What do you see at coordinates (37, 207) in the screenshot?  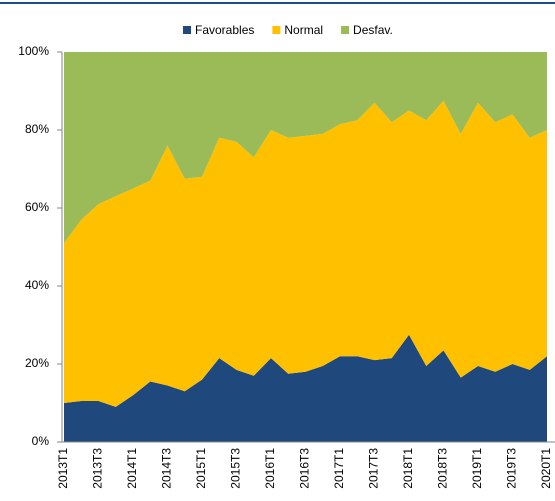 I see `y-tick-label: 60%` at bounding box center [37, 207].